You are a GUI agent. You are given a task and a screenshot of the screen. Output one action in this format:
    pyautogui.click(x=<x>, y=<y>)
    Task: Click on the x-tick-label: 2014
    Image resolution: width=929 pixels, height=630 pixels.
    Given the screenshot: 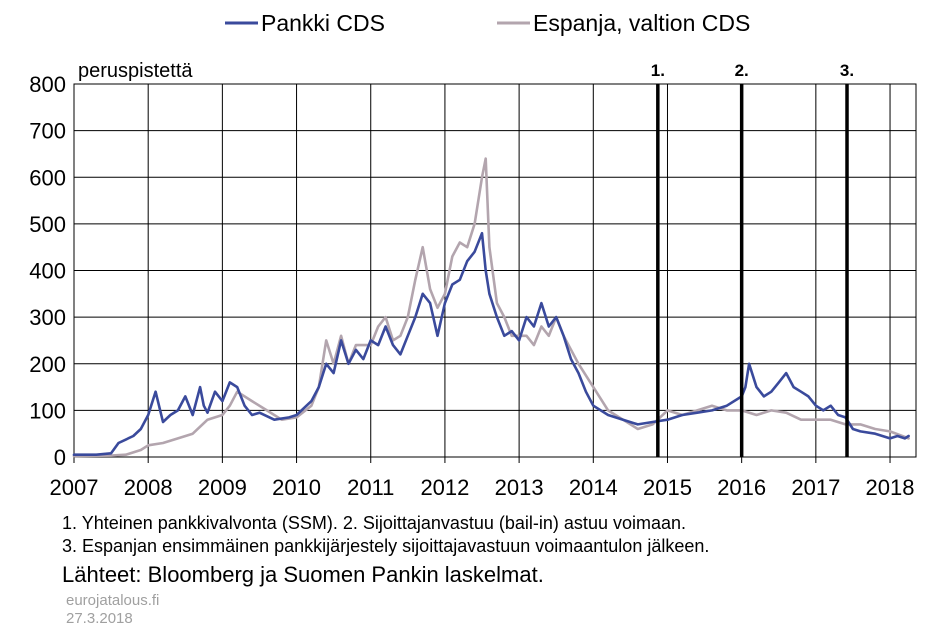 What is the action you would take?
    pyautogui.click(x=593, y=487)
    